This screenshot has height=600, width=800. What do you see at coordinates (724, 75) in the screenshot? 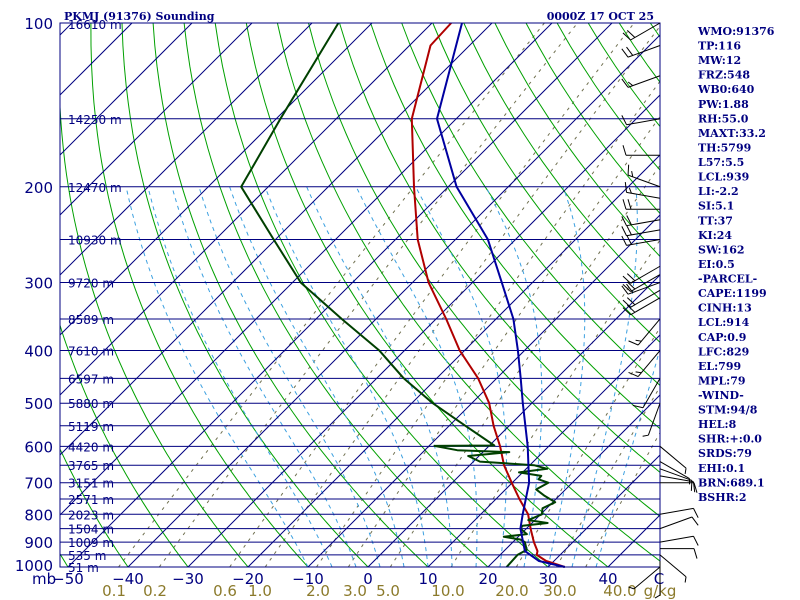
I see `stat-line: FRZ:548` at bounding box center [724, 75].